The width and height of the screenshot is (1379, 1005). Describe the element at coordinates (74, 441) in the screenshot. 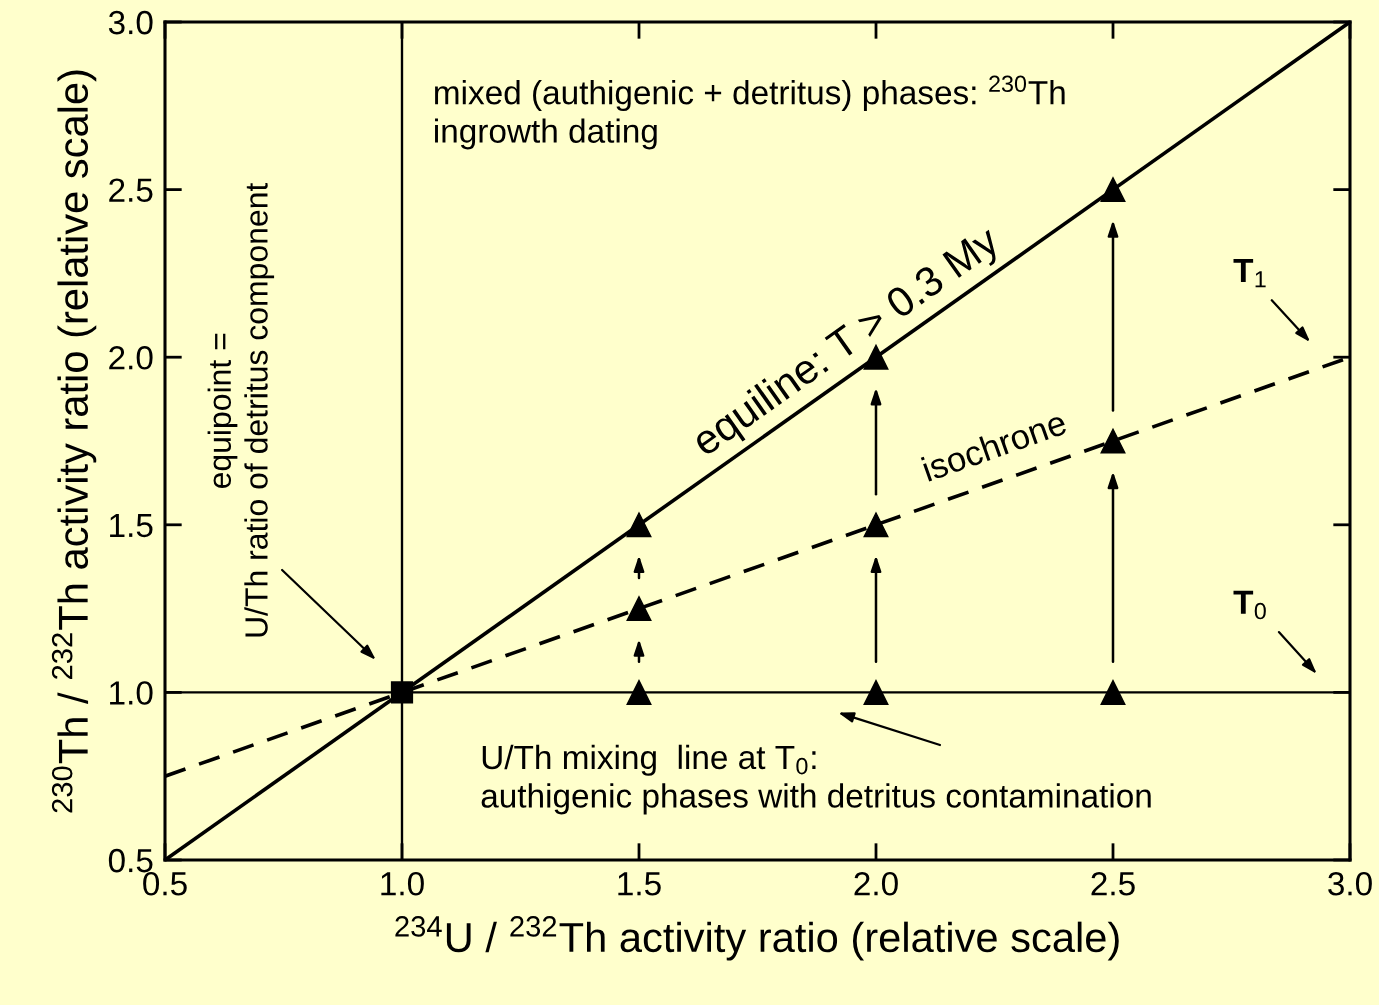

I see `y-axis-title: $^{230}$Th / $^{232}$Th activity ratio (relative scale)` at that location.